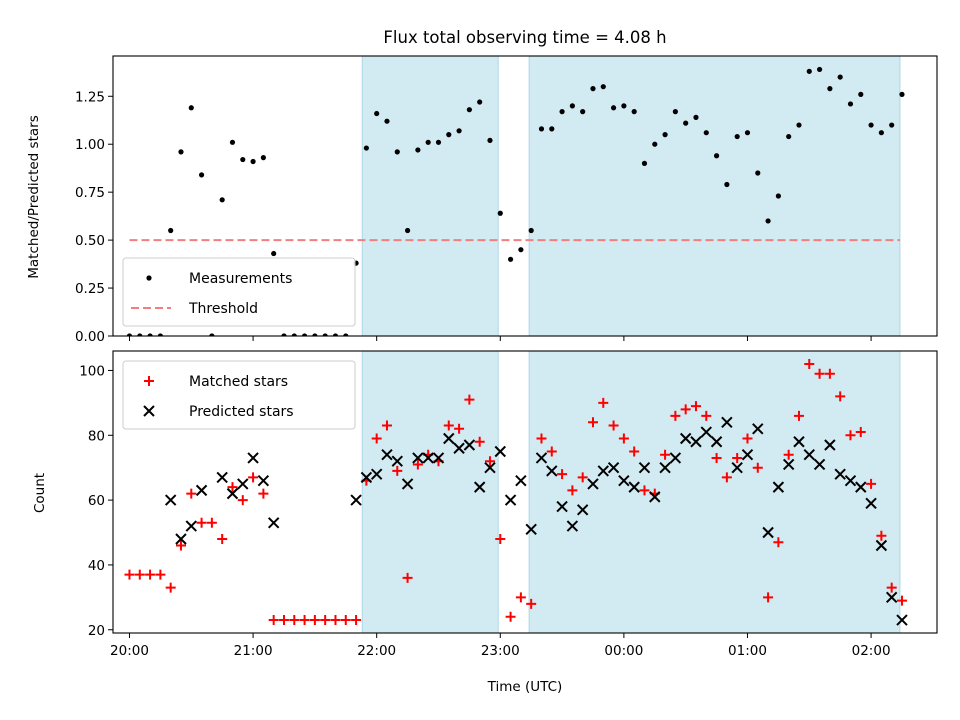 The image size is (960, 720). Describe the element at coordinates (238, 382) in the screenshot. I see `legend-label: Matched stars` at that location.